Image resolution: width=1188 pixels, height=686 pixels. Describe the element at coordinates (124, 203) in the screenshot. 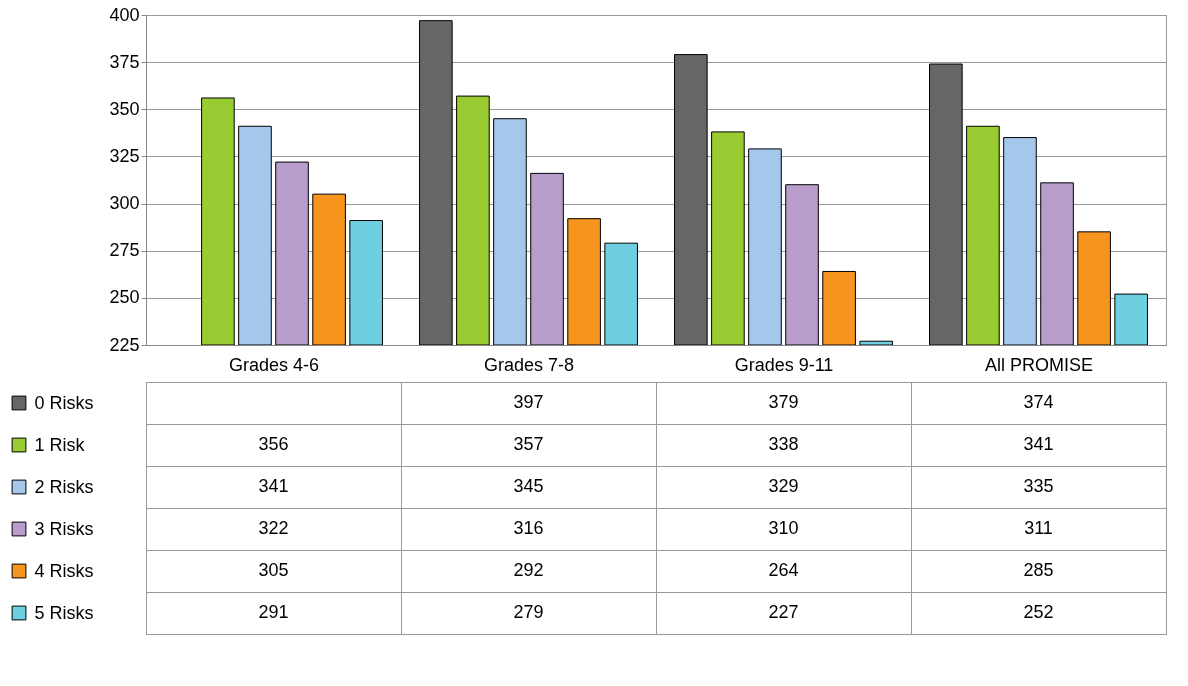

I see `y-tick-label: 300` at that location.